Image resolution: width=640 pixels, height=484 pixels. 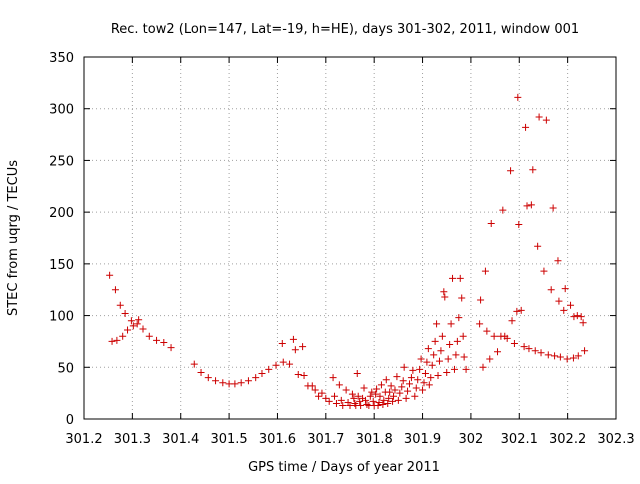 What do you see at coordinates (228, 439) in the screenshot?
I see `x-tick-label: 301.5` at bounding box center [228, 439].